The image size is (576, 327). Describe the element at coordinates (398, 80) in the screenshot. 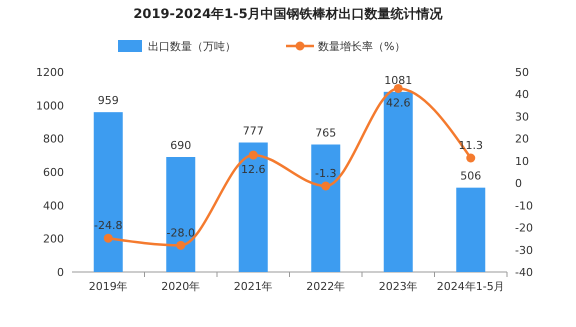

I see `data-label: 1081` at that location.